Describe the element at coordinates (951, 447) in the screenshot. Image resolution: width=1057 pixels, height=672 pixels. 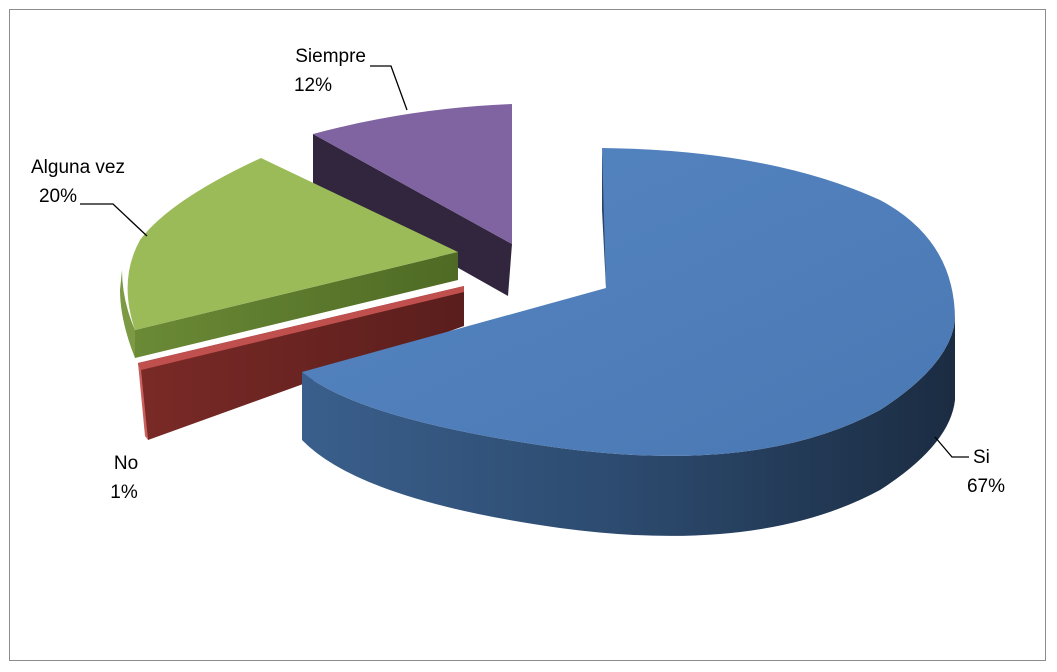
I see `leader-line-si` at that location.